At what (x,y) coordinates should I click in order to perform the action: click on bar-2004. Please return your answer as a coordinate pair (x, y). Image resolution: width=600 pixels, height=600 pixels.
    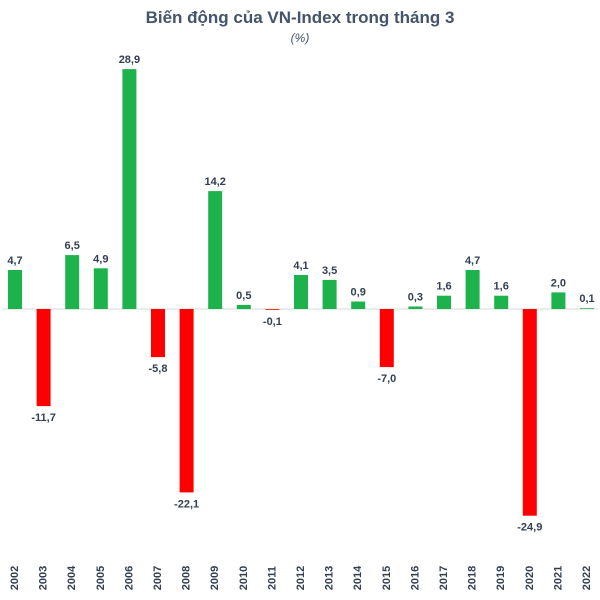
    Looking at the image, I should click on (72, 282).